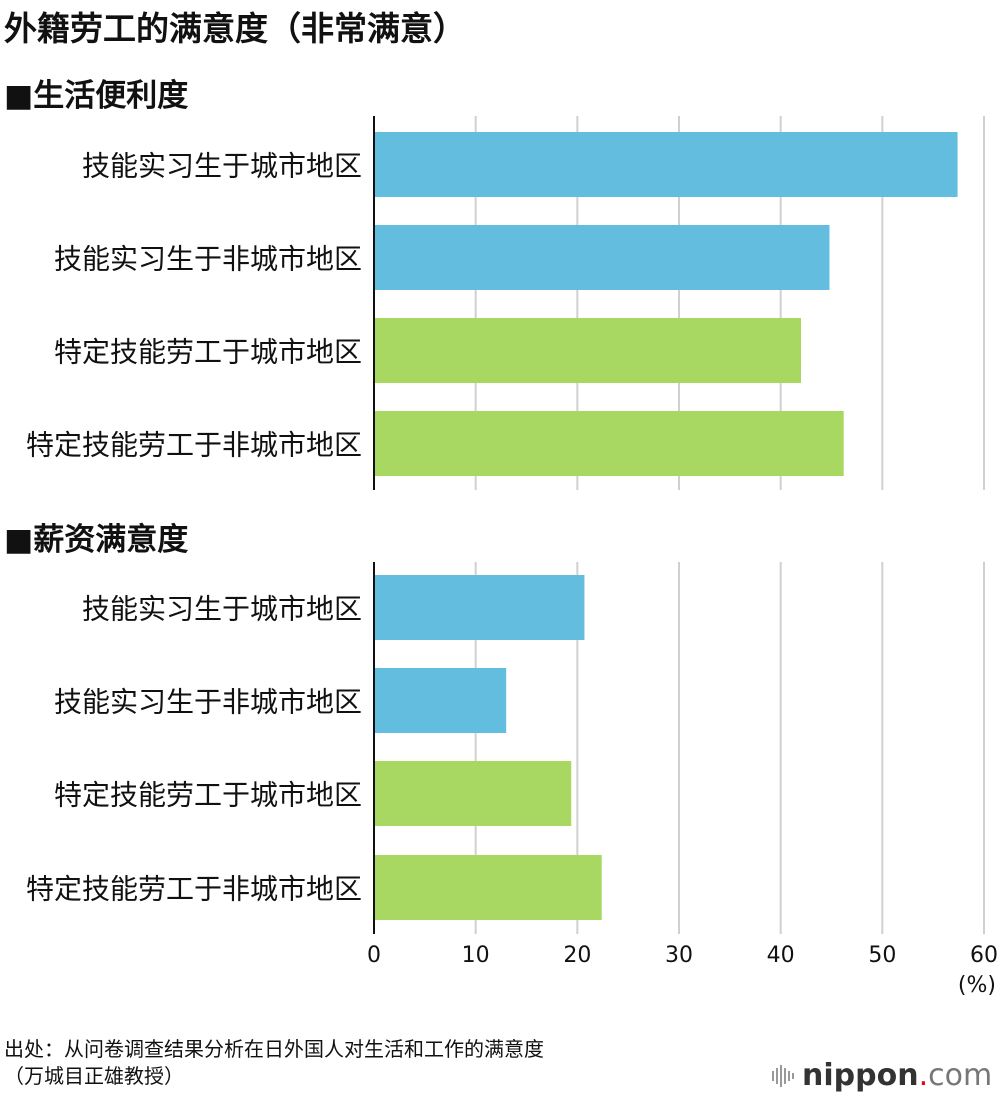 Image resolution: width=1000 pixels, height=1098 pixels. Describe the element at coordinates (860, 1075) in the screenshot. I see `logo-name: nippon` at that location.